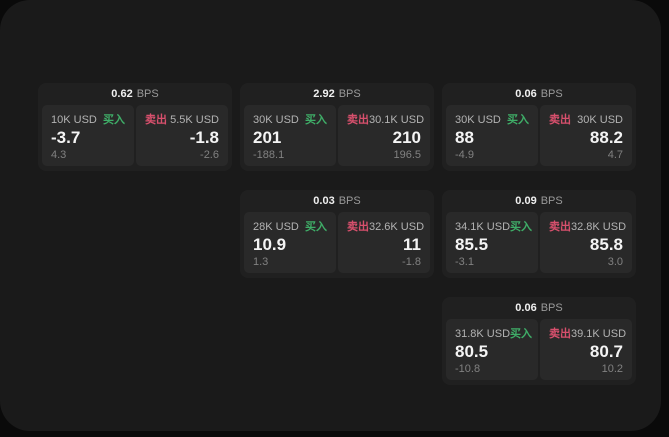 This screenshot has height=437, width=669. Describe the element at coordinates (194, 120) in the screenshot. I see `sell-amount: 5.5K USD` at that location.